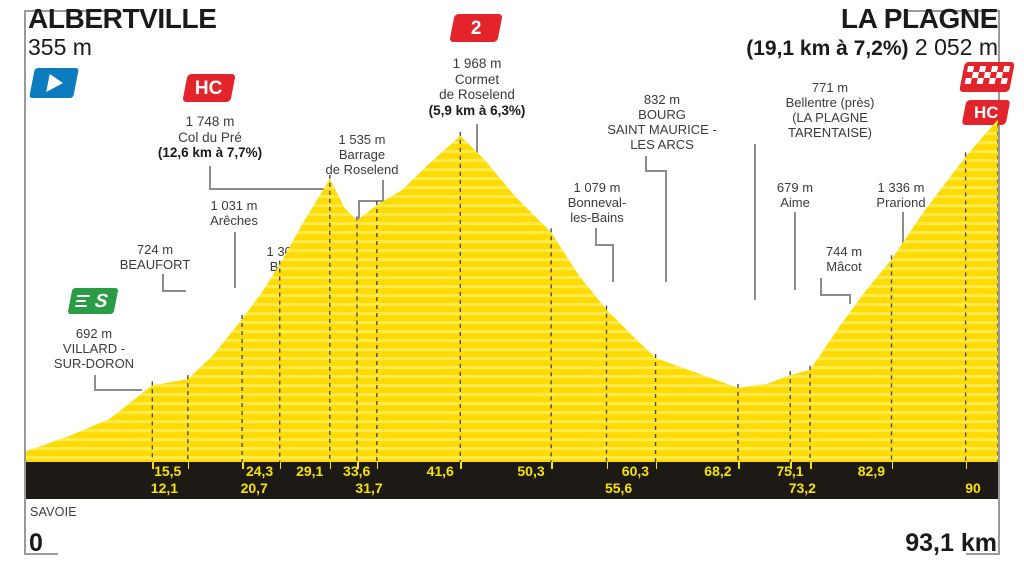  What do you see at coordinates (662, 114) in the screenshot?
I see `bourg-name-line1: BOURG` at bounding box center [662, 114].